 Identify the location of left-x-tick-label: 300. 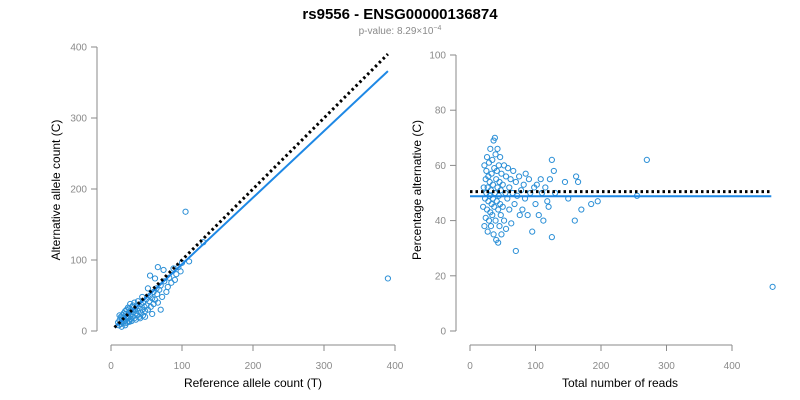
(324, 366).